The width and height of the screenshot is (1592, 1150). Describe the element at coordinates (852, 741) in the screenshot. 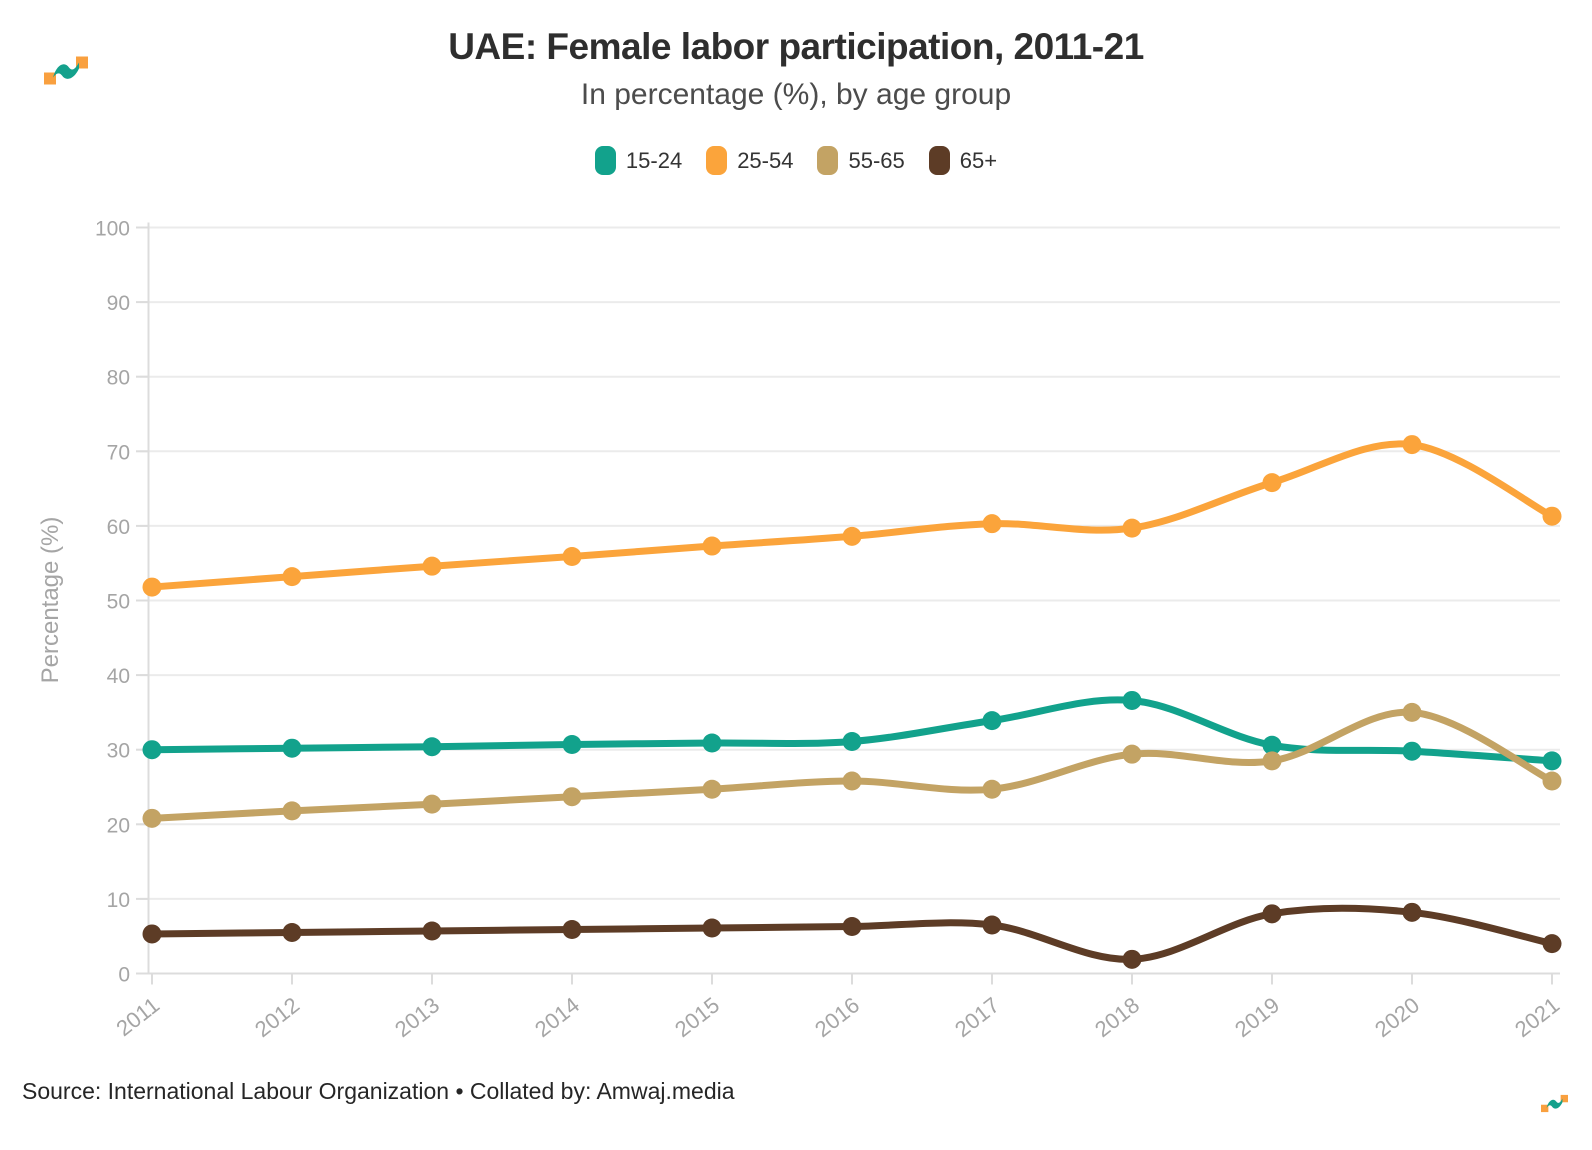

I see `data-point-15-24-2016` at that location.